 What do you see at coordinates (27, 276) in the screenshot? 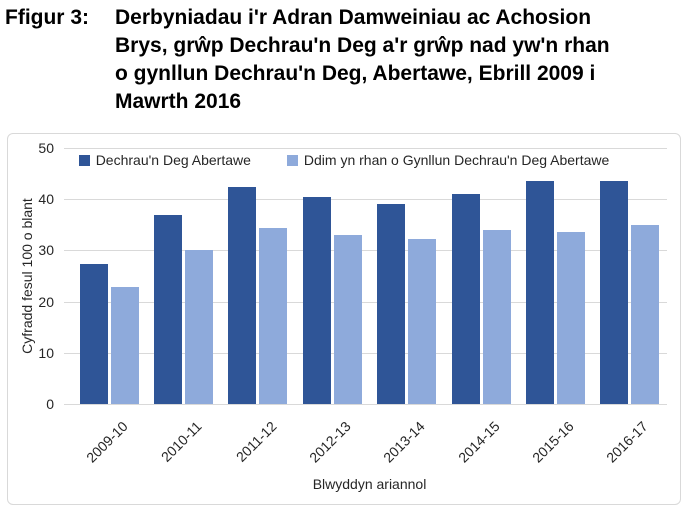
I see `y-axis-title: Cyfradd fesul 100 o blant` at bounding box center [27, 276].